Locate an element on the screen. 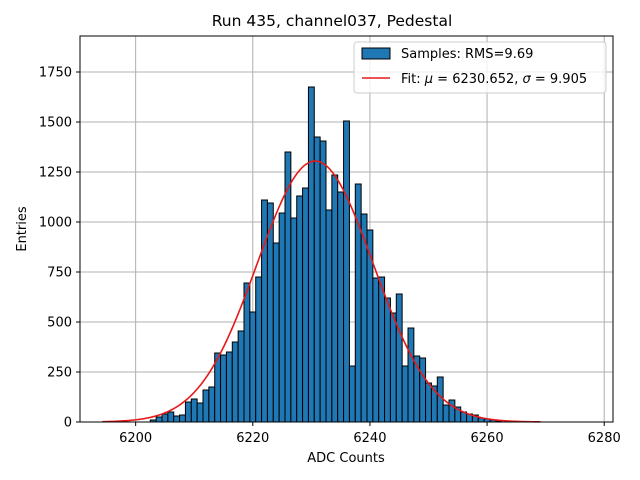 The image size is (640, 480). y-axis-label: Entries is located at coordinates (22, 229).